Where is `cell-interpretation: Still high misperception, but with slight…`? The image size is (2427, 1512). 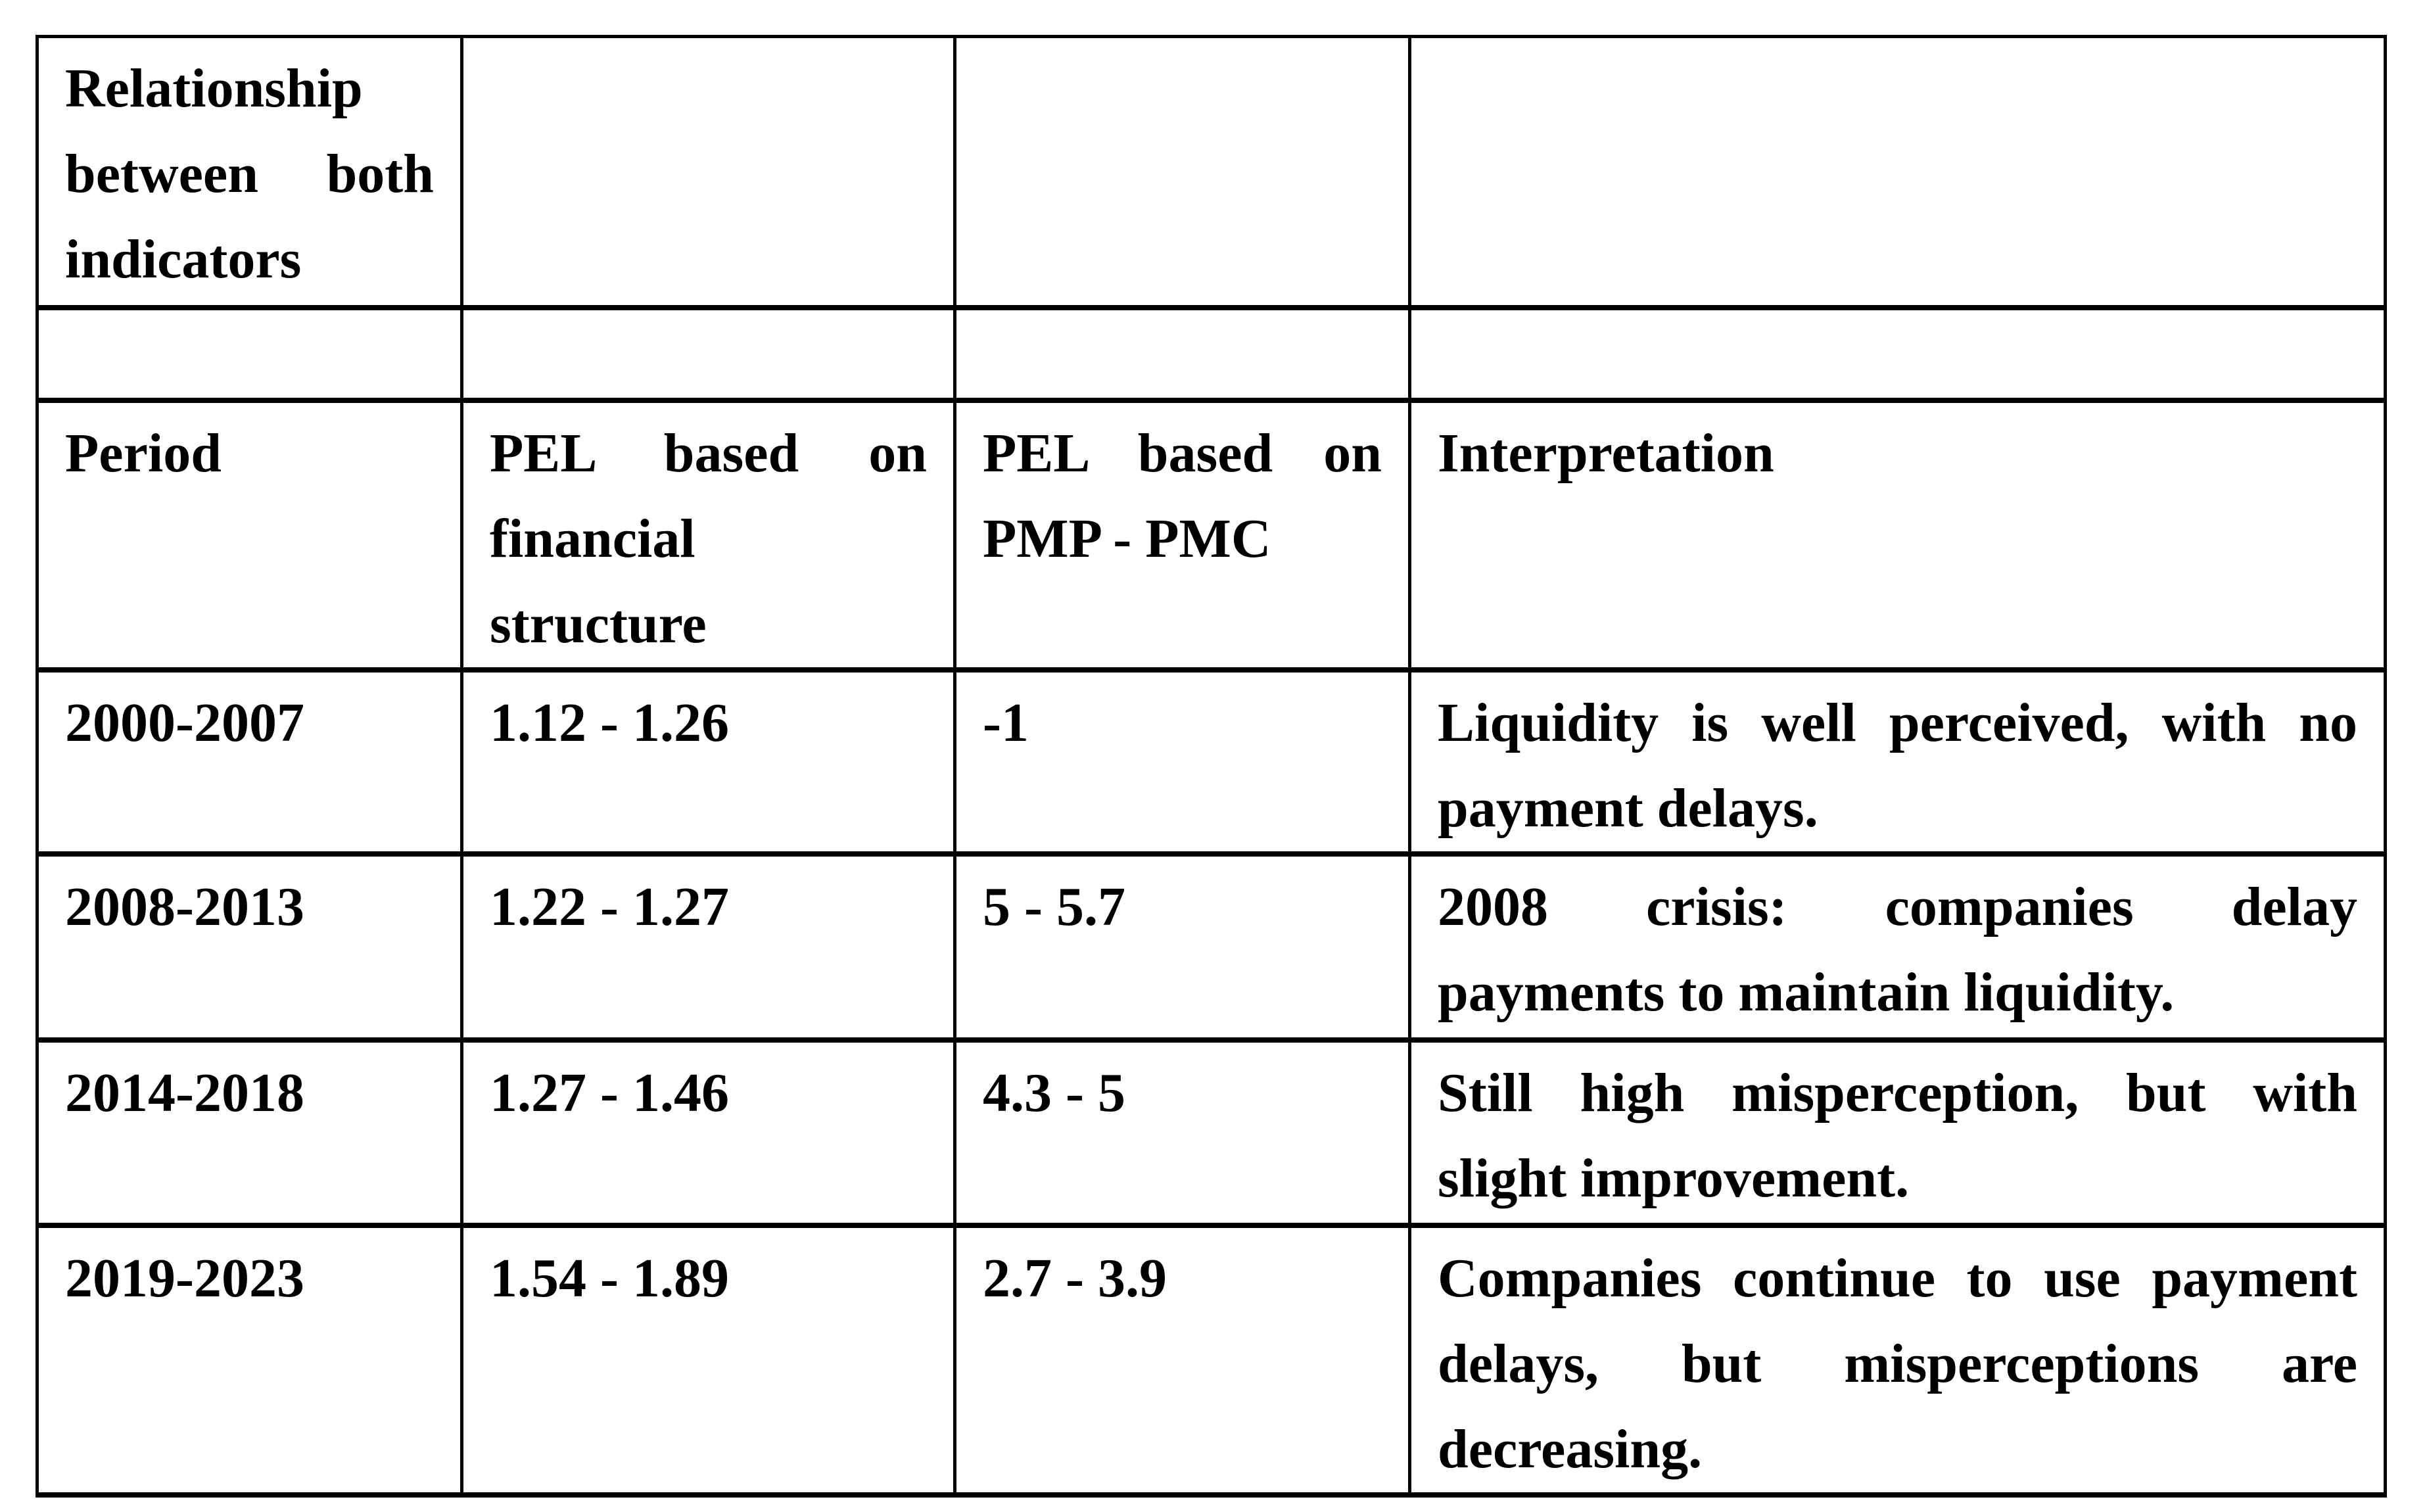 cell-interpretation: Still high misperception, but with slight… is located at coordinates (1898, 1133).